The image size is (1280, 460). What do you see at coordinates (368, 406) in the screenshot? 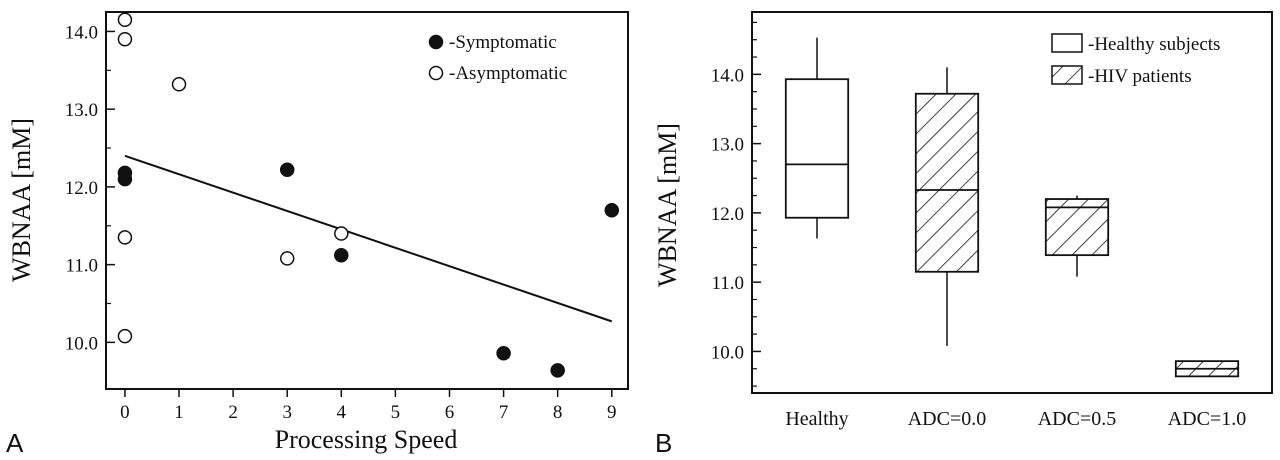
I see `panel-a-x-axis: 0 1 2 3 4 5 6 7 8 9` at bounding box center [368, 406].